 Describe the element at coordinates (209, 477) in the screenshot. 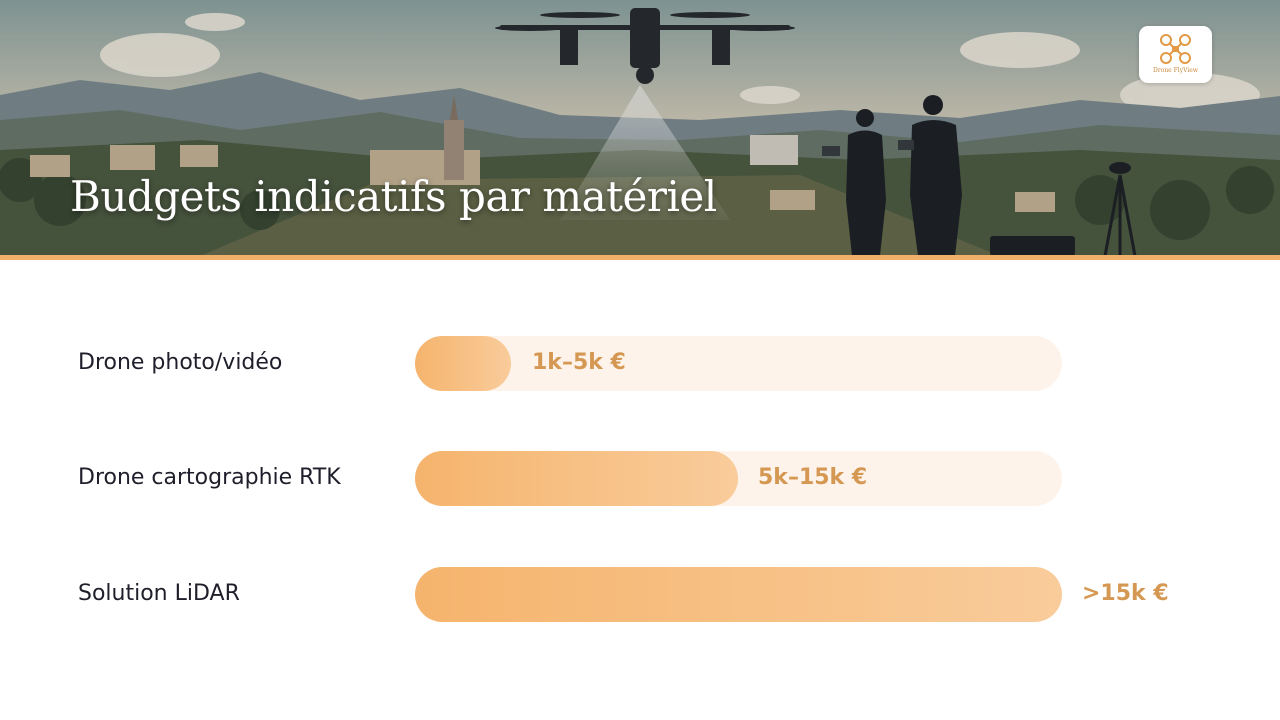

I see `equipment-label: Drone cartographie RTK` at that location.